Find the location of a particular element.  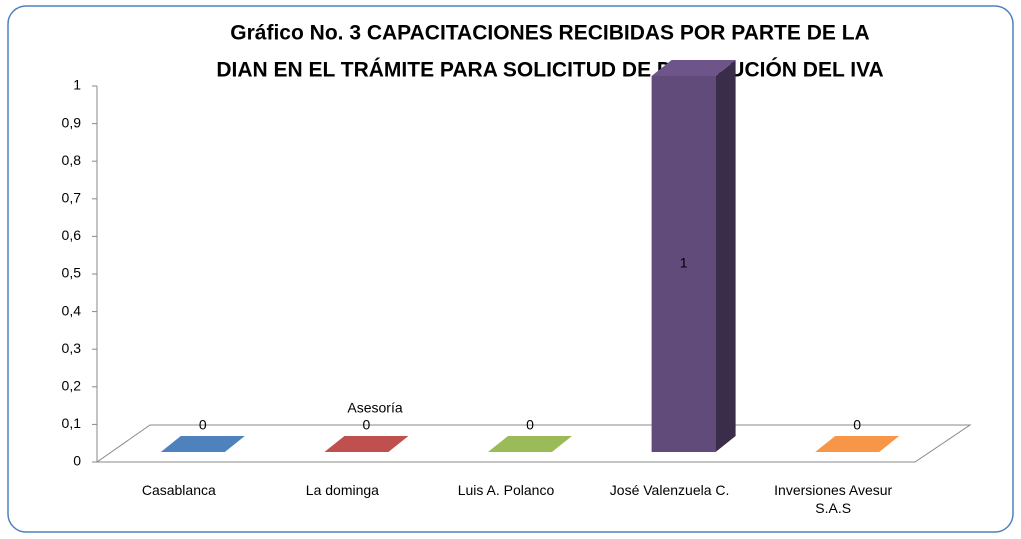

y-tick-label: 0,7 is located at coordinates (72, 198).